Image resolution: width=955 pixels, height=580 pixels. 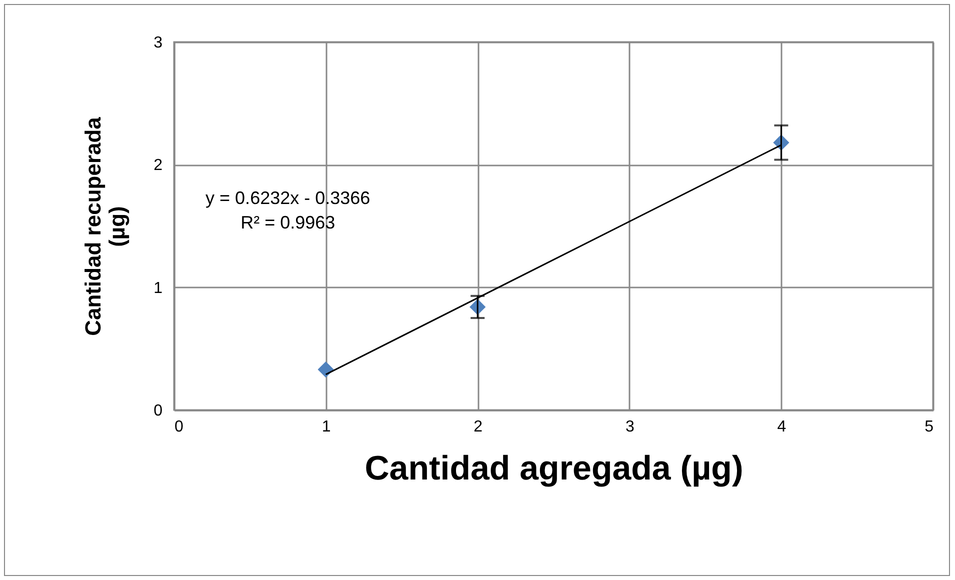 I want to click on x-axis-title: Cantidad agregada (µg), so click(x=554, y=469).